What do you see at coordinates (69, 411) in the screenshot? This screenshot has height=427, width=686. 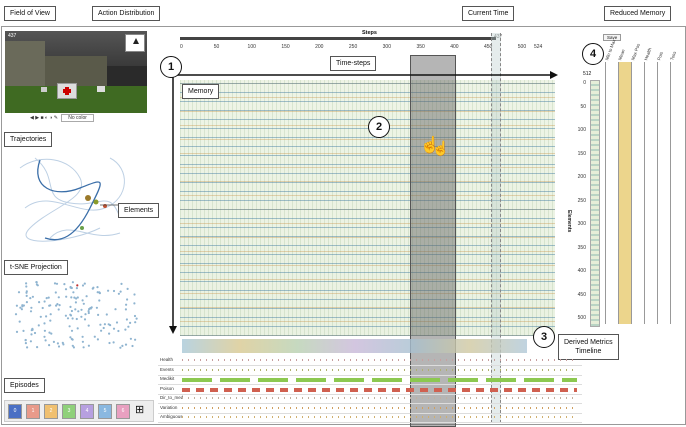 I see `episode-button: 3` at bounding box center [69, 411].